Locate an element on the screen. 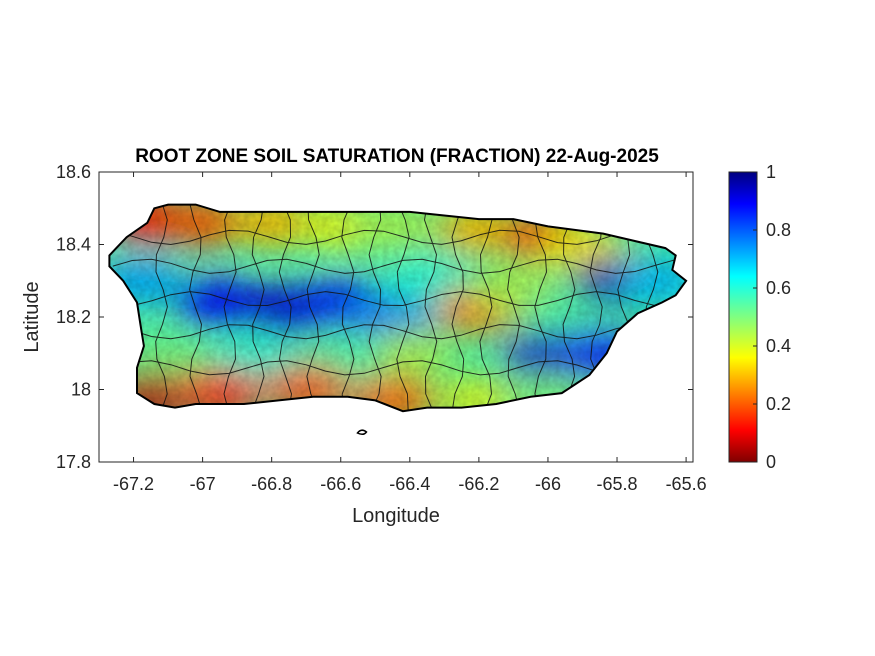  offshore-islet is located at coordinates (362, 432).